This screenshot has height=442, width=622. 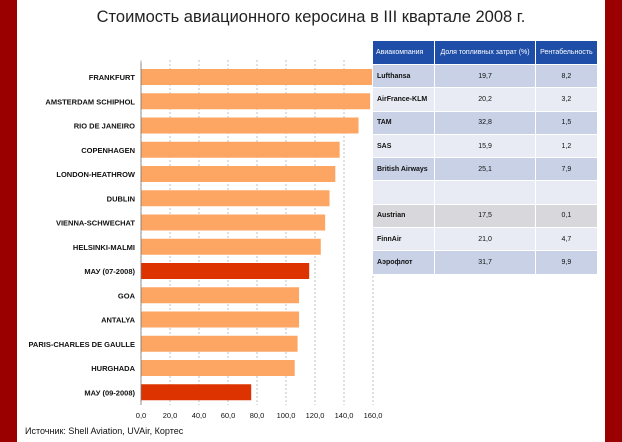 I want to click on category-label: VIENNA-SCHWECHAT, so click(x=95, y=223).